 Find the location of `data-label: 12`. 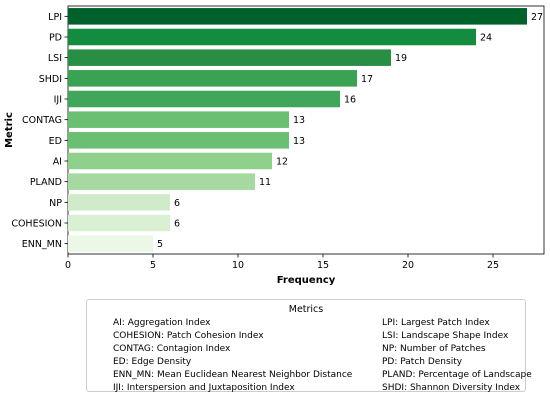

data-label: 12 is located at coordinates (282, 162).